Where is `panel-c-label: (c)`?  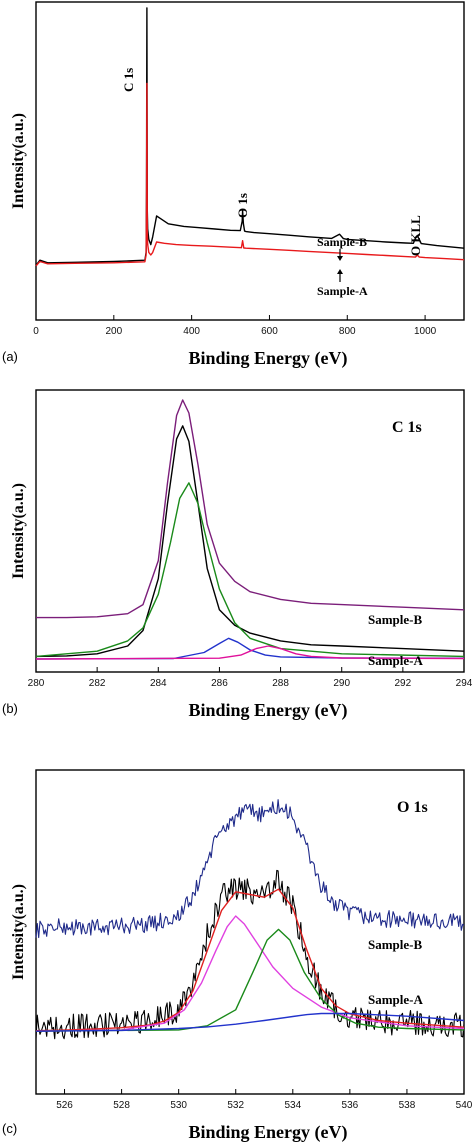 panel-c-label: (c) is located at coordinates (9, 1128).